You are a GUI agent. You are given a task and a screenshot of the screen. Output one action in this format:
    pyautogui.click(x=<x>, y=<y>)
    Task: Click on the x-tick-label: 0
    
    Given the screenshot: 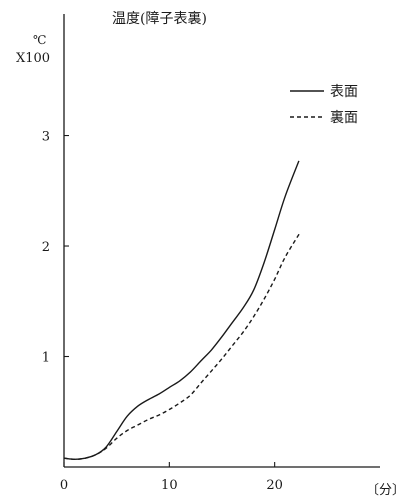 What is the action you would take?
    pyautogui.click(x=64, y=485)
    